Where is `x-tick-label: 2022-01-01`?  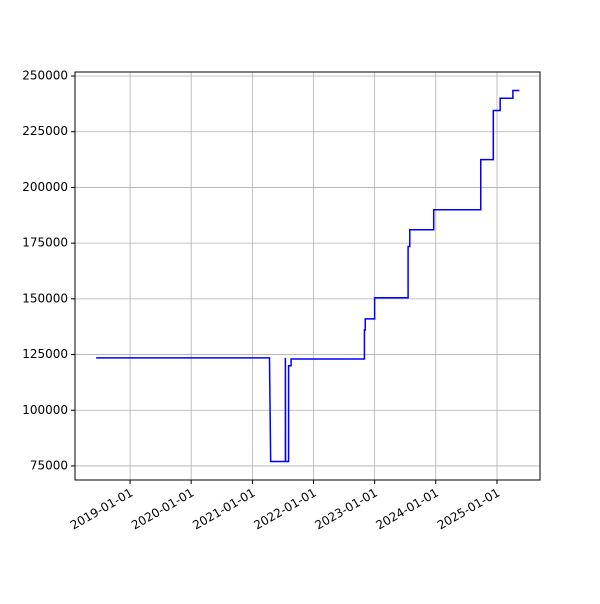
x-tick-label: 2022-01-01 is located at coordinates (284, 509).